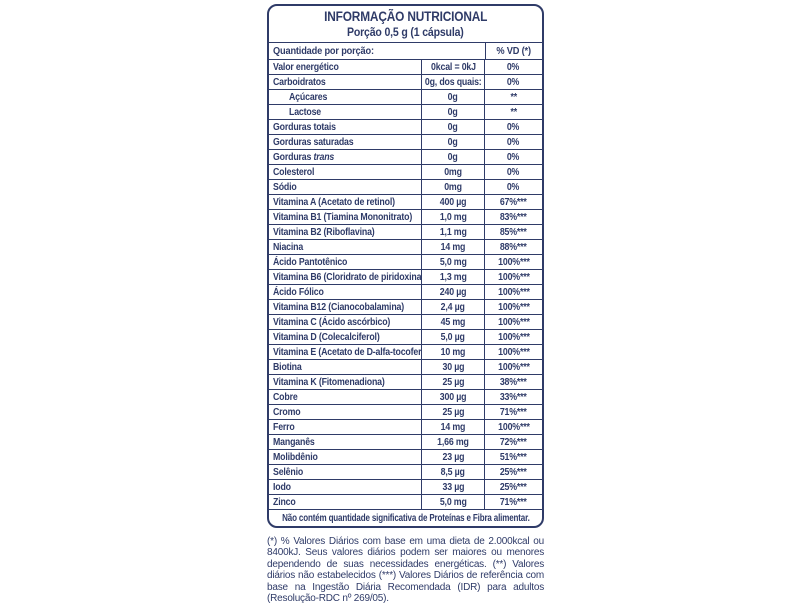 Image resolution: width=810 pixels, height=604 pixels. What do you see at coordinates (453, 232) in the screenshot?
I see `nutrient-amount: 1,1 mg` at bounding box center [453, 232].